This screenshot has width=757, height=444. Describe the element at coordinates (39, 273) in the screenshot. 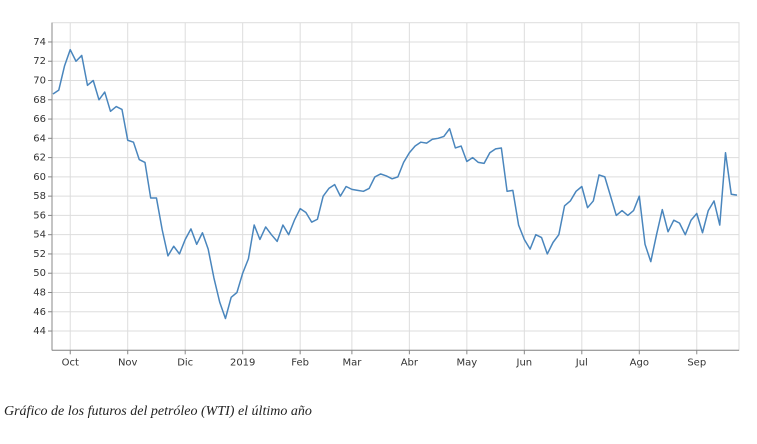

I see `y-tick-label: 50` at that location.